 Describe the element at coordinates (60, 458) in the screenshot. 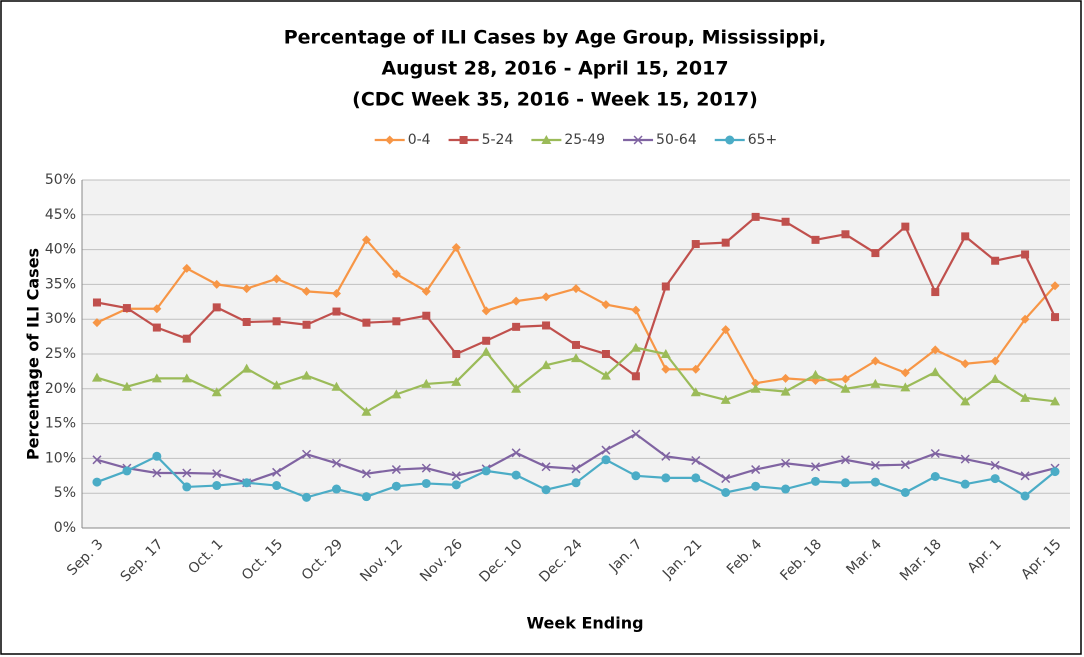

I see `y-tick-label: 10%` at that location.